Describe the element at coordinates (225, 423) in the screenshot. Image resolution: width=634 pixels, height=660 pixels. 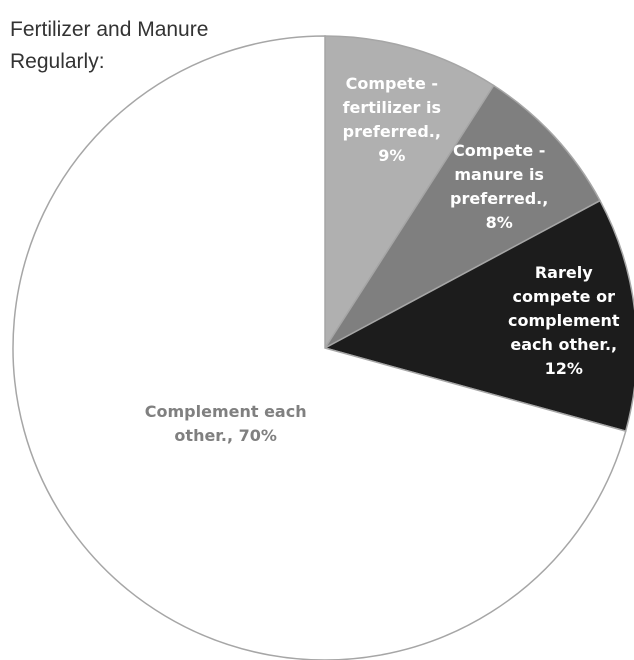
I see `data-label: Complement each other., 70%` at that location.